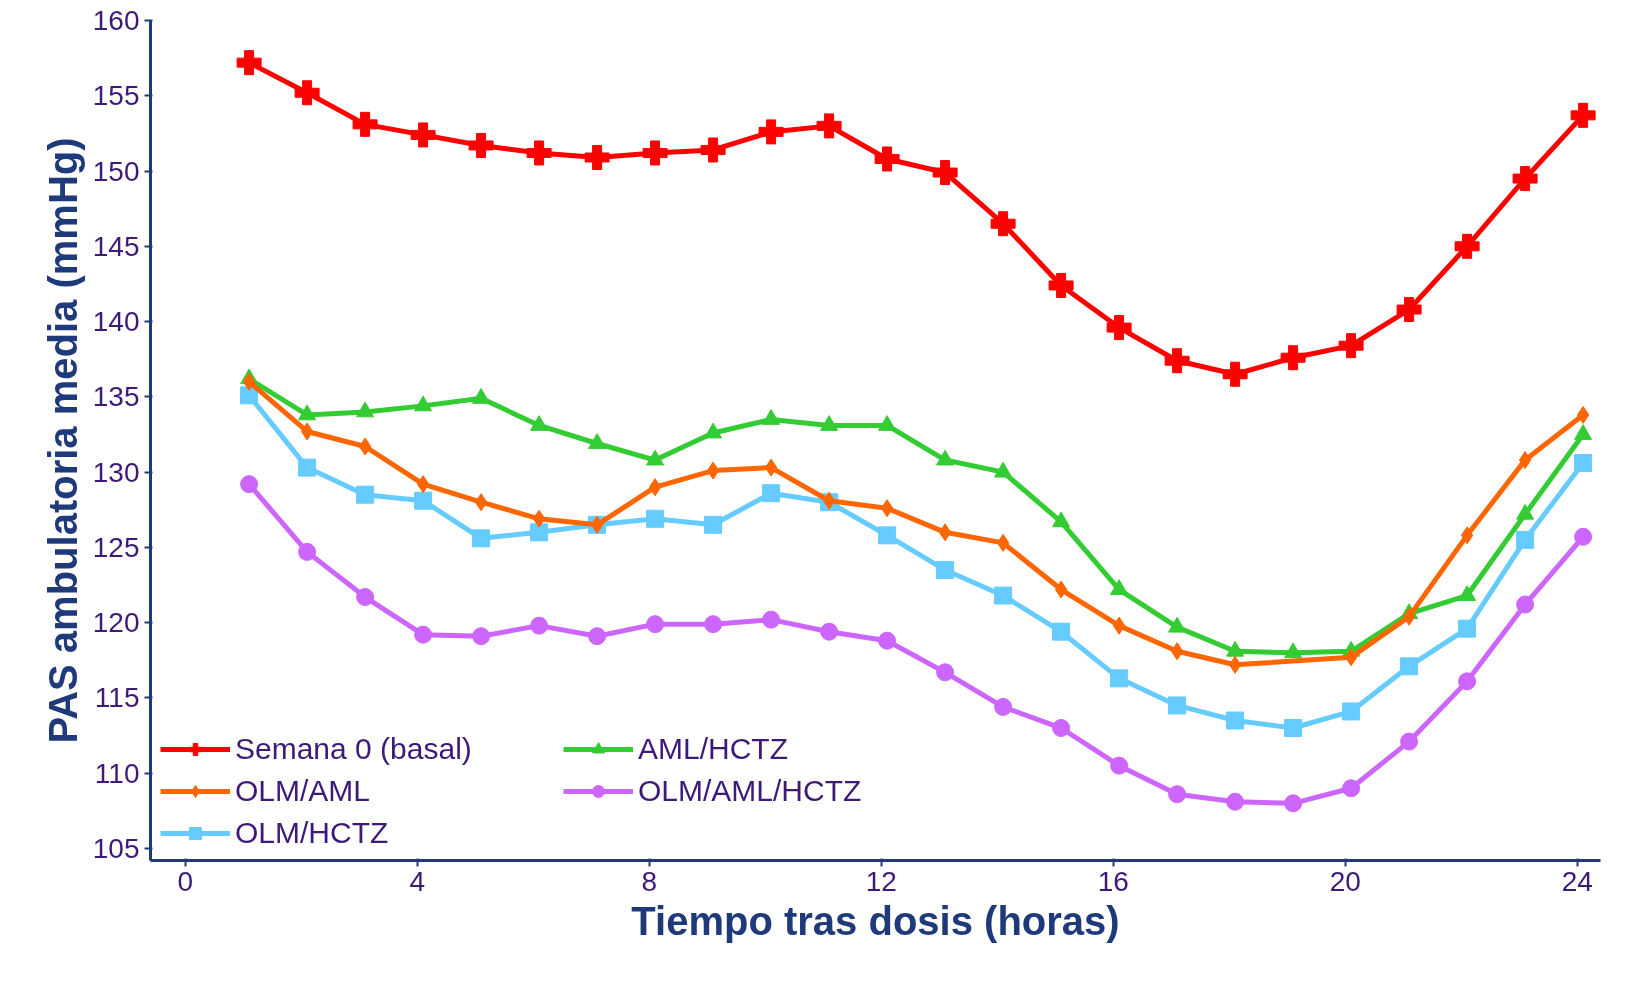 This screenshot has width=1651, height=1006. Describe the element at coordinates (649, 881) in the screenshot. I see `x-tick-label: 8` at that location.